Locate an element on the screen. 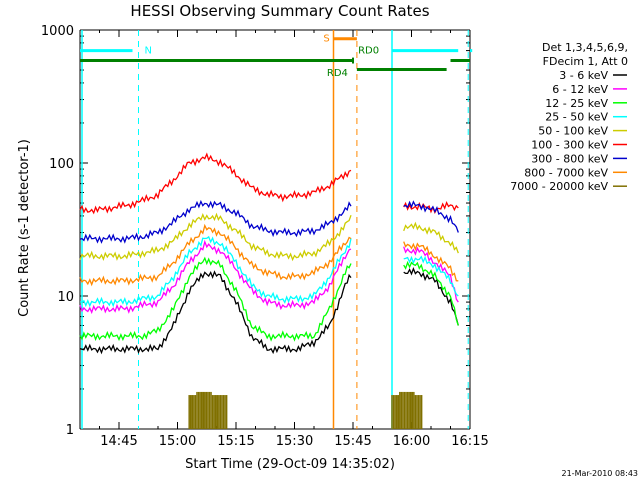  x-tick-label: 16:15 is located at coordinates (469, 441).